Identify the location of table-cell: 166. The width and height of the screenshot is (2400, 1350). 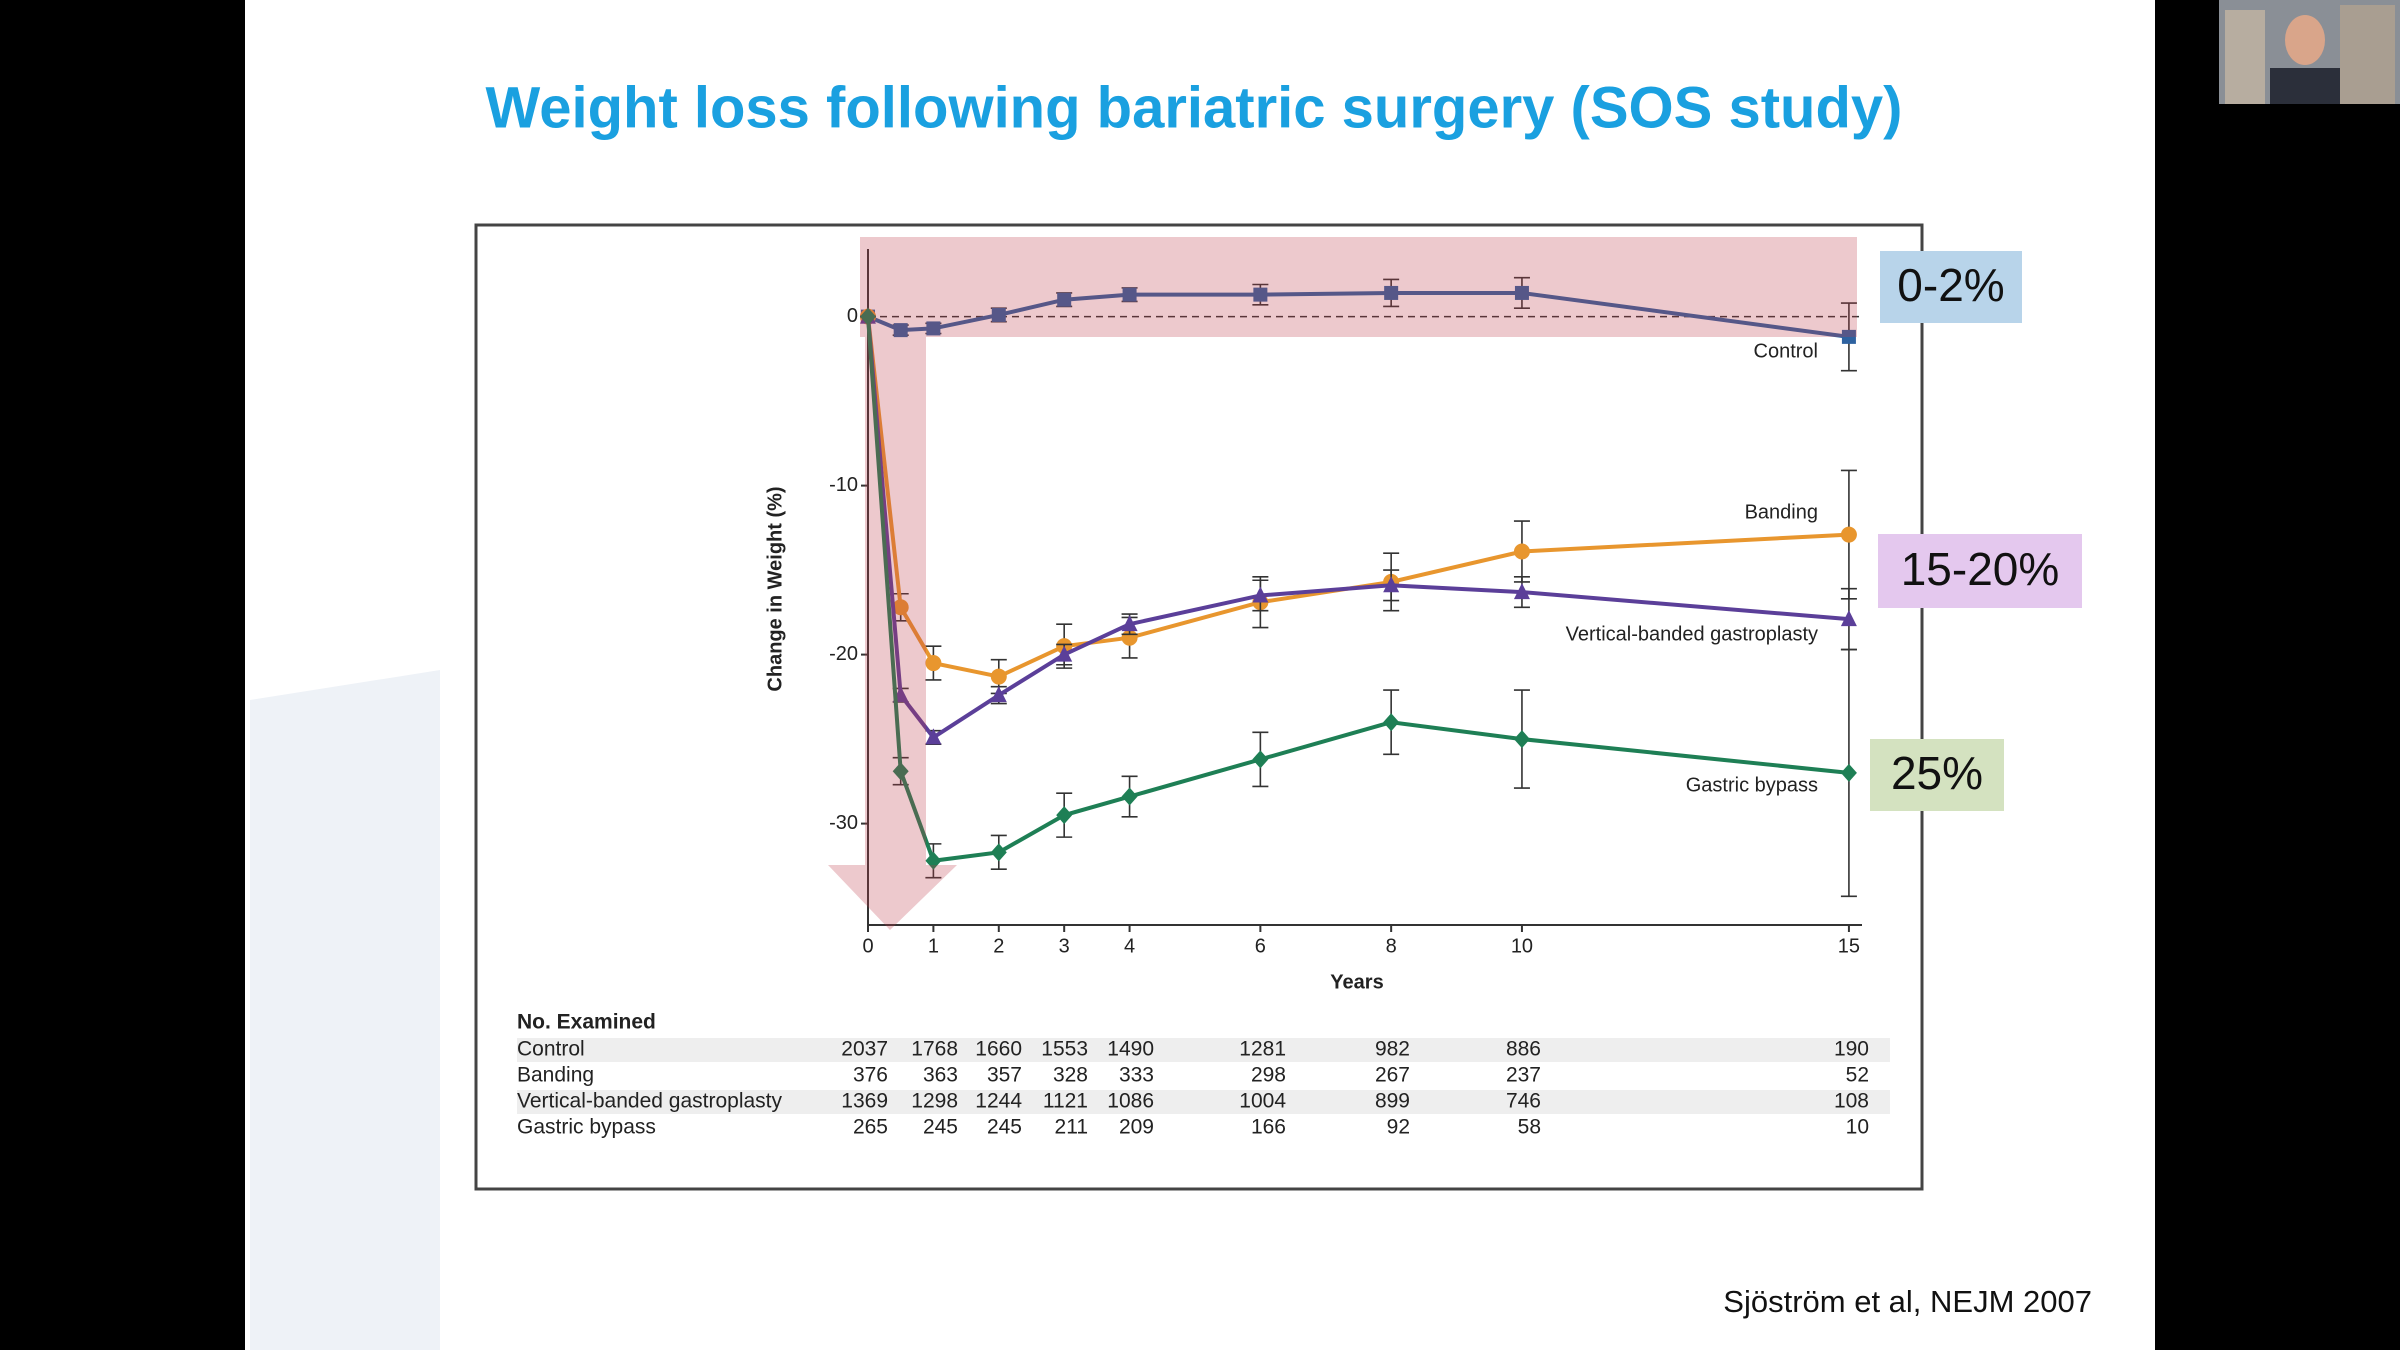
(1268, 1127).